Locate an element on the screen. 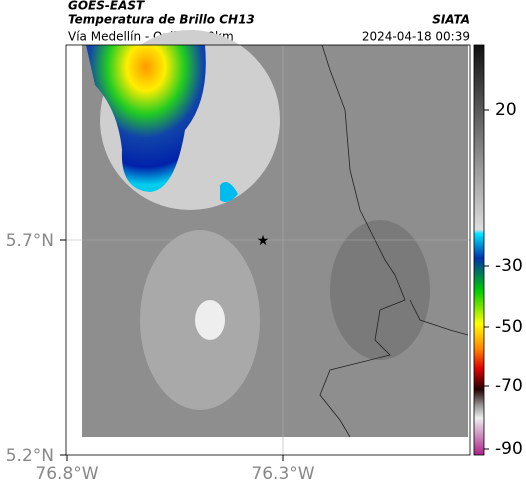 The height and width of the screenshot is (495, 526). lat-label: 5.2°N is located at coordinates (30, 456).